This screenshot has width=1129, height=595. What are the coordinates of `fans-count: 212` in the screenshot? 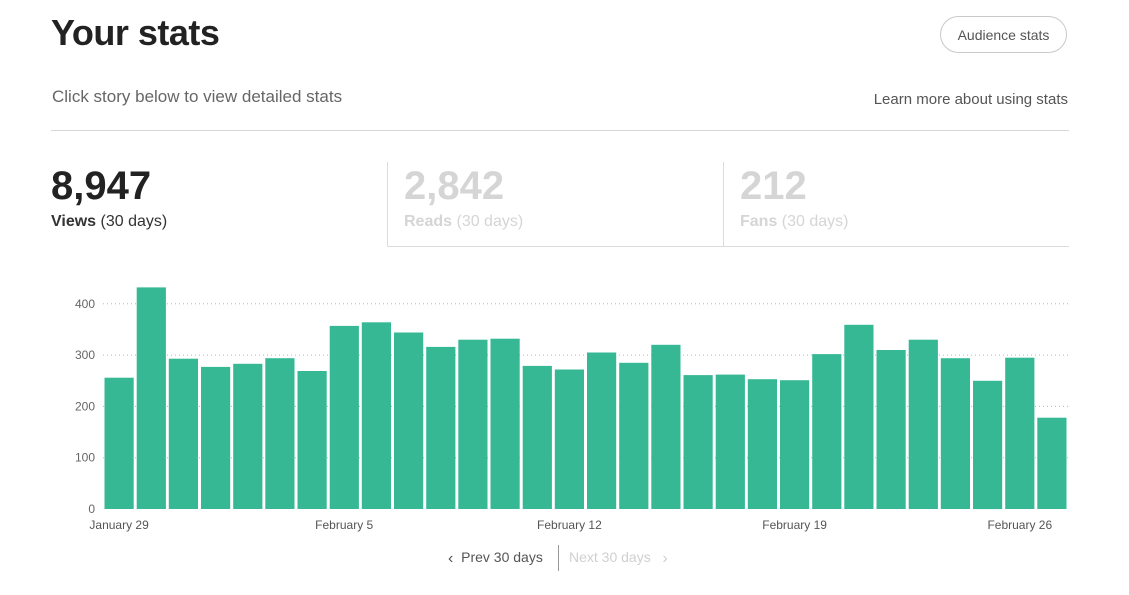 It's located at (773, 186).